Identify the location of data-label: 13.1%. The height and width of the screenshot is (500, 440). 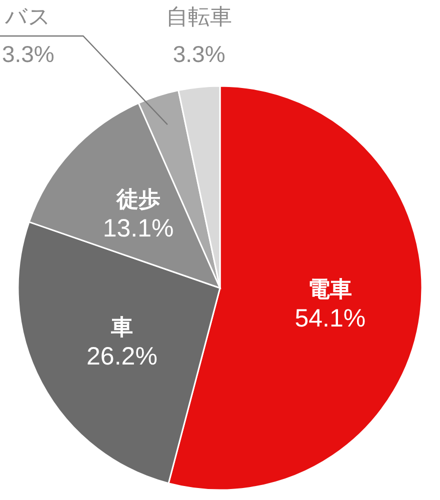
(138, 228).